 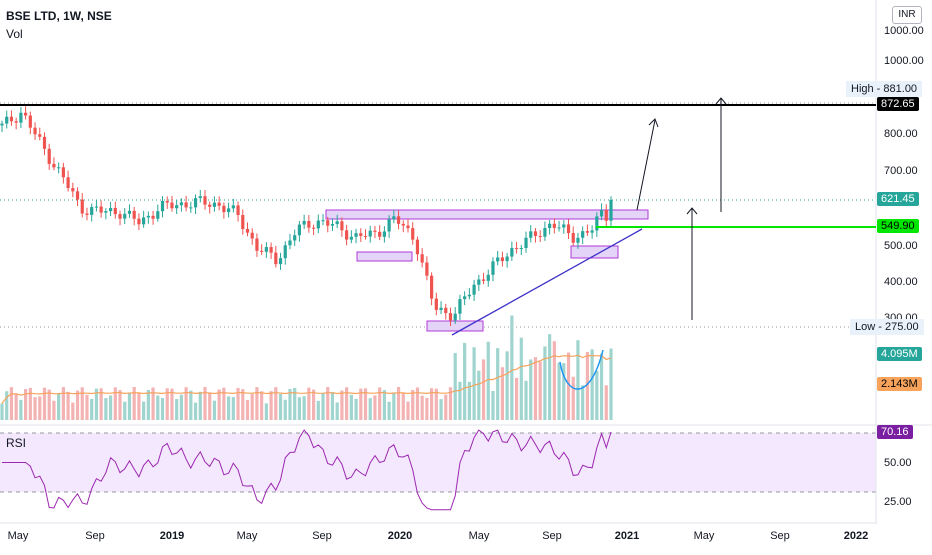 What do you see at coordinates (856, 536) in the screenshot?
I see `time-axis-label: 2022` at bounding box center [856, 536].